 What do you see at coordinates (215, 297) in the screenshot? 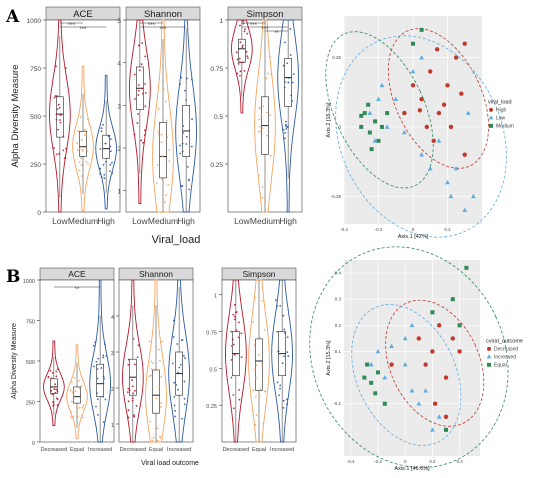
I see `b-ytick-label: 1` at bounding box center [215, 297].